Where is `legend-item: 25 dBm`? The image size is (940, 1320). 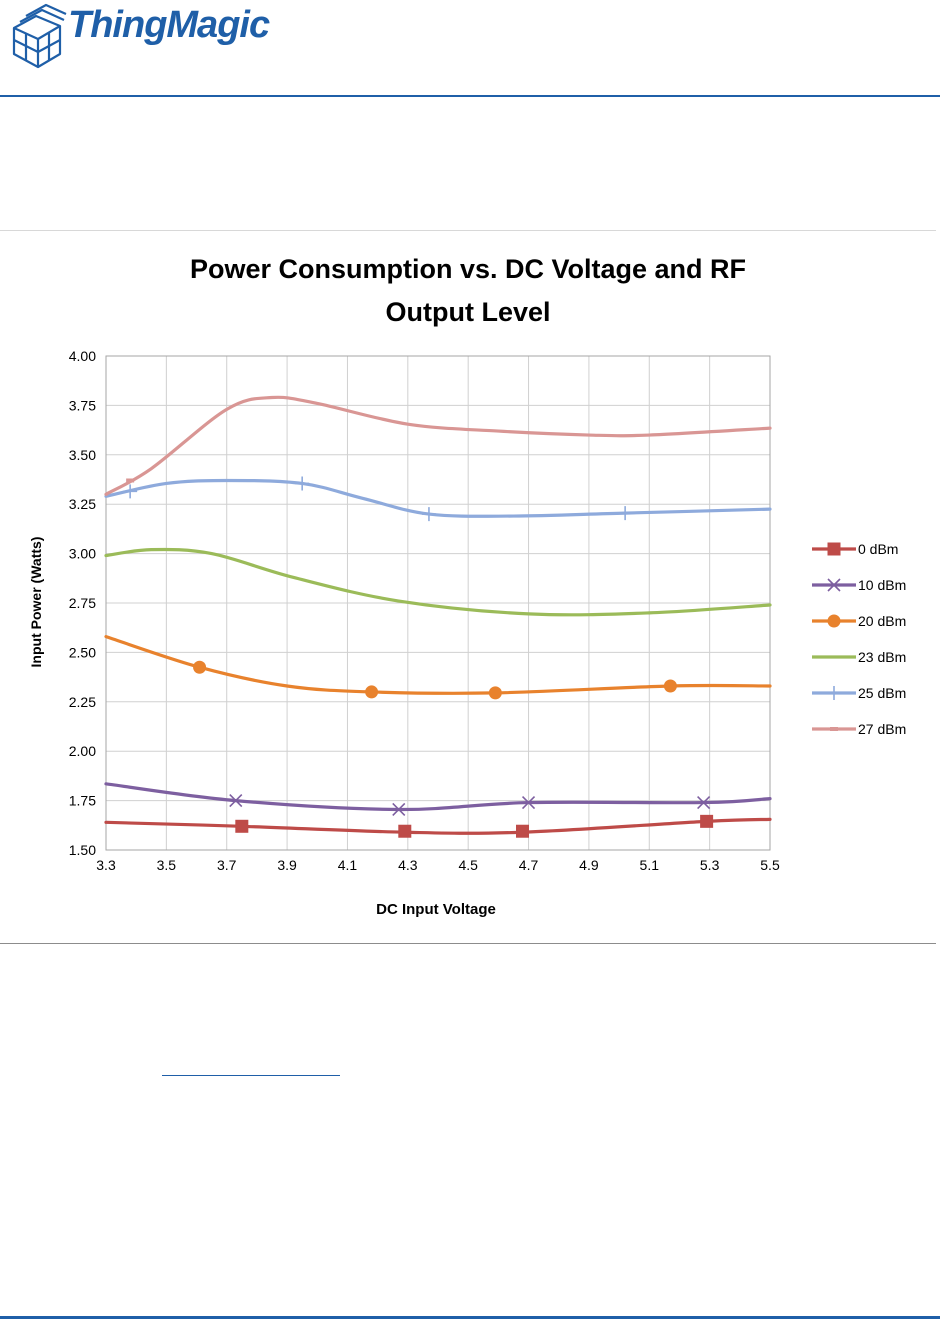 legend-item: 25 dBm is located at coordinates (859, 693).